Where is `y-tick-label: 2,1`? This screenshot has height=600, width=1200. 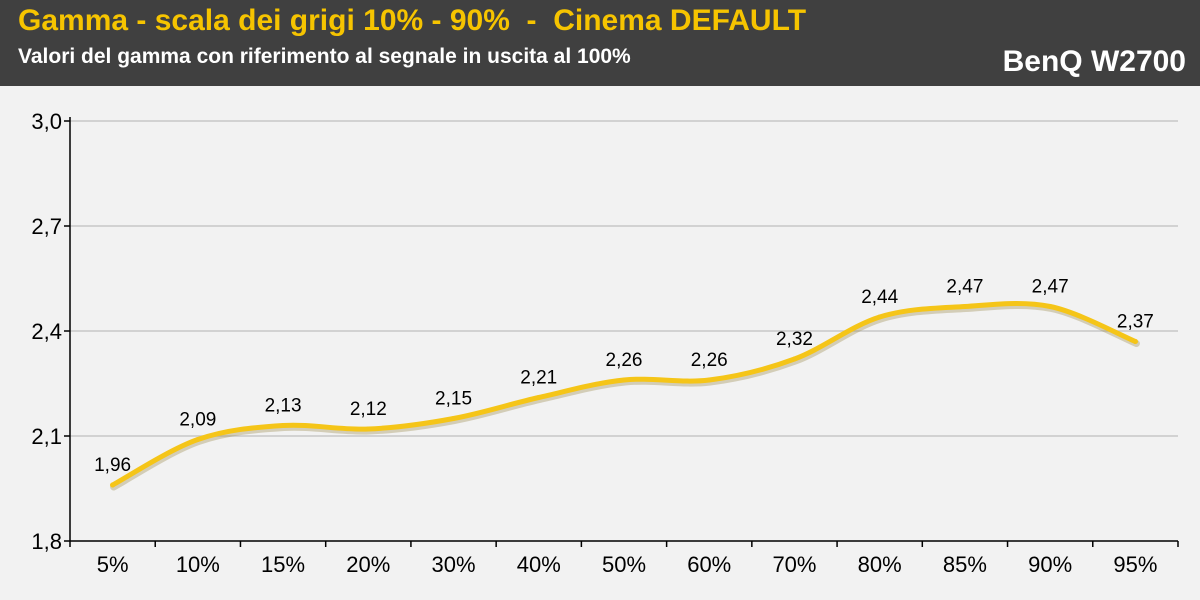 y-tick-label: 2,1 is located at coordinates (46, 436).